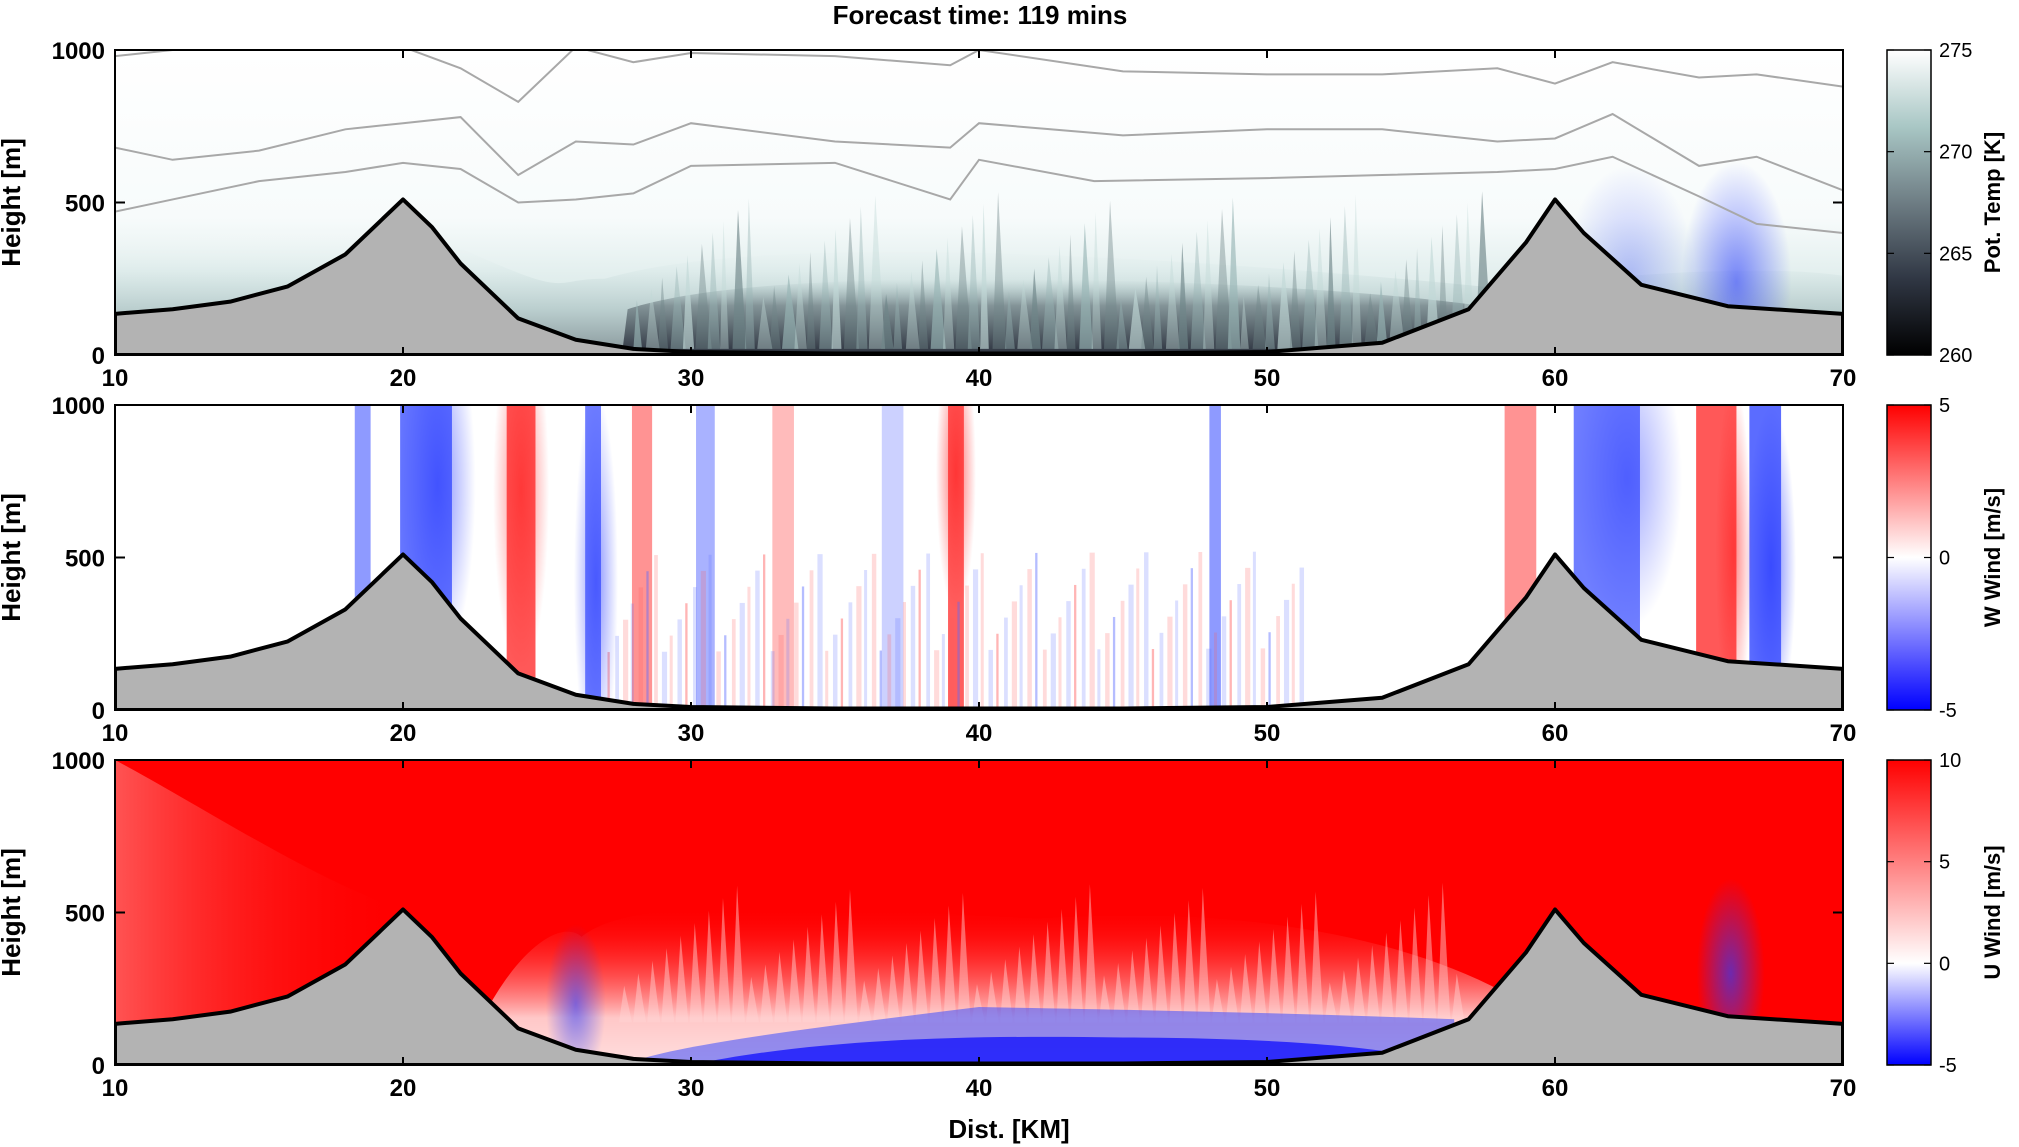  What do you see at coordinates (1051, 1050) in the screenshot?
I see `bottom-strong-reverse-core` at bounding box center [1051, 1050].